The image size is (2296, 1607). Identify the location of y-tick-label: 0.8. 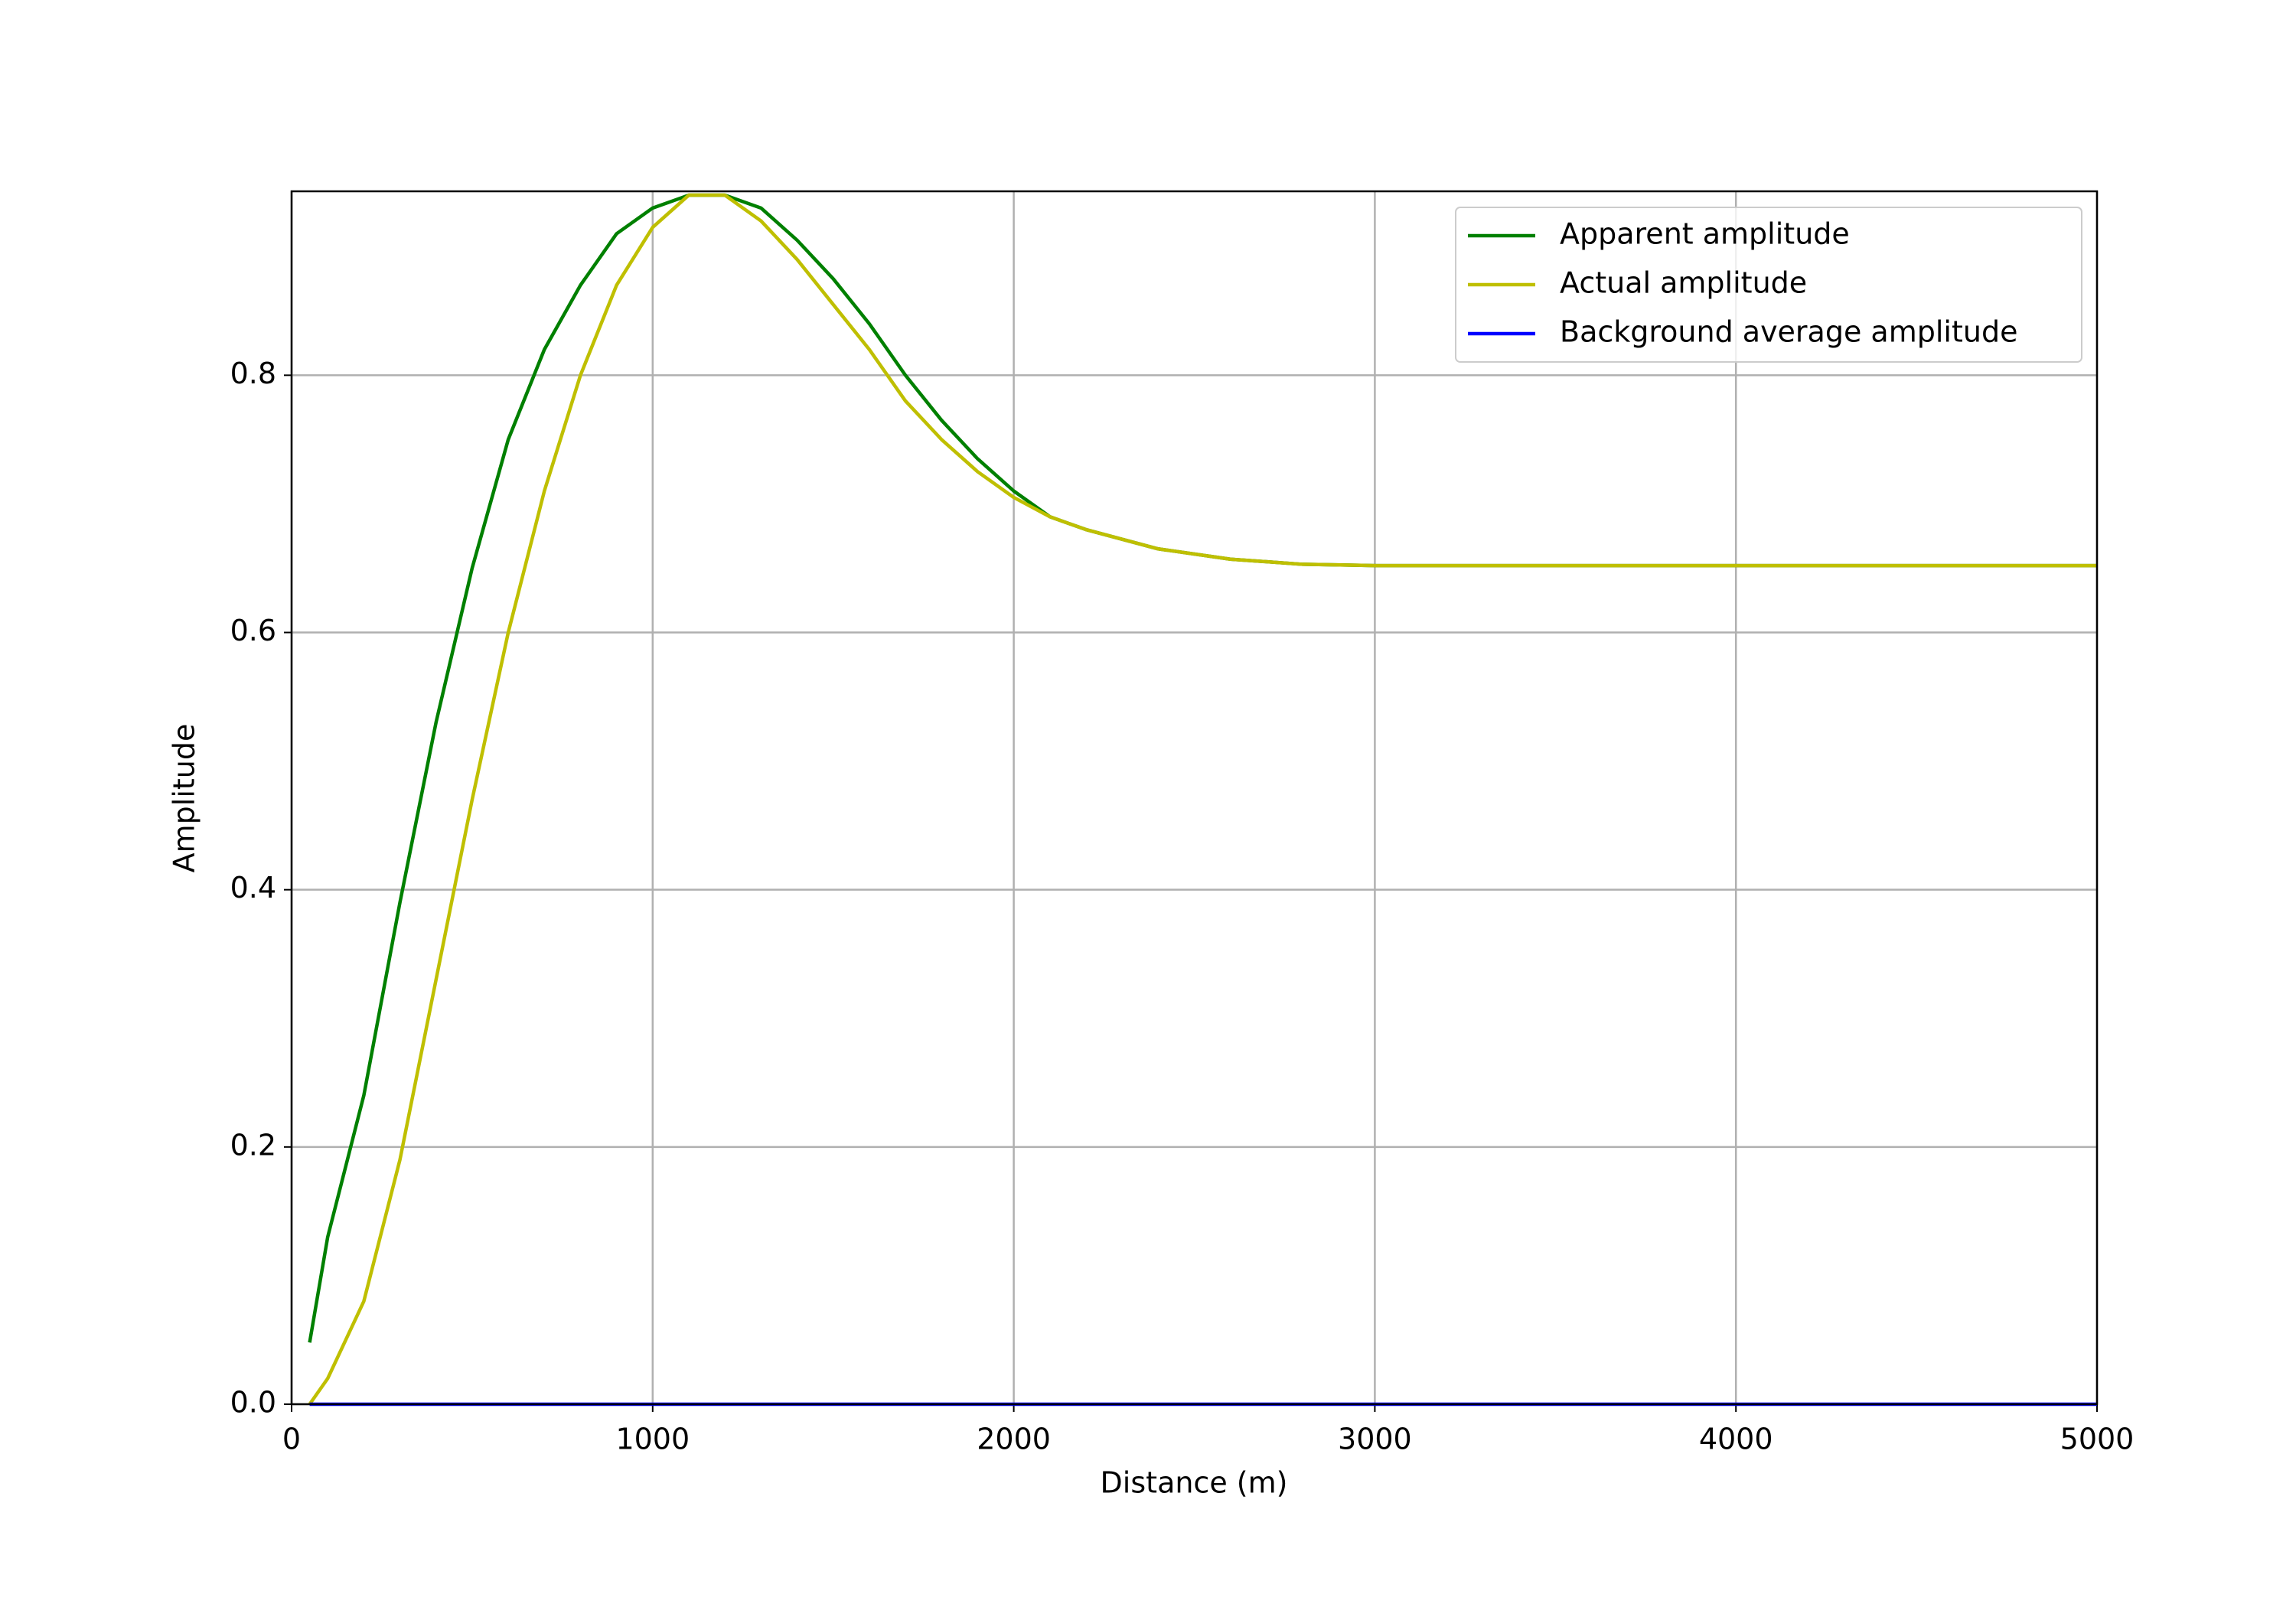
(253, 373).